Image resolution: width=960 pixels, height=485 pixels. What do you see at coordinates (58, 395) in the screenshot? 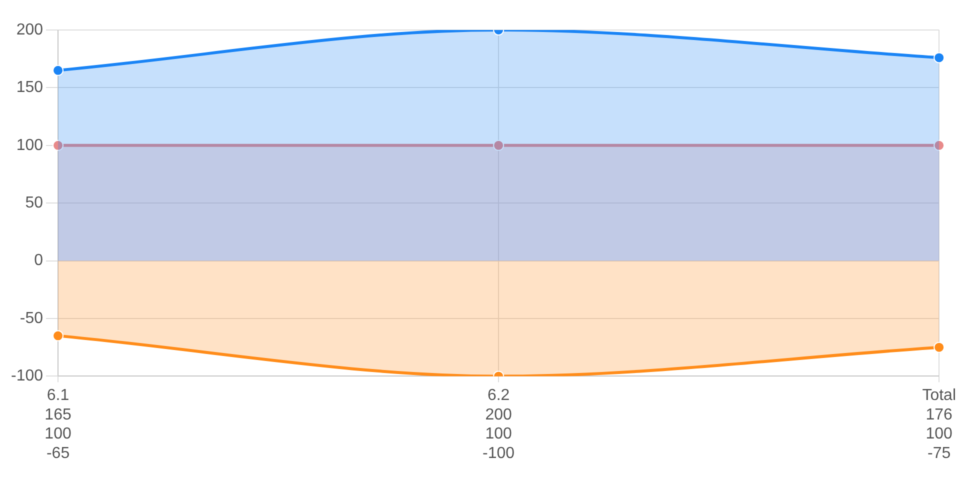
I see `x-tick-label: 6.1` at bounding box center [58, 395].